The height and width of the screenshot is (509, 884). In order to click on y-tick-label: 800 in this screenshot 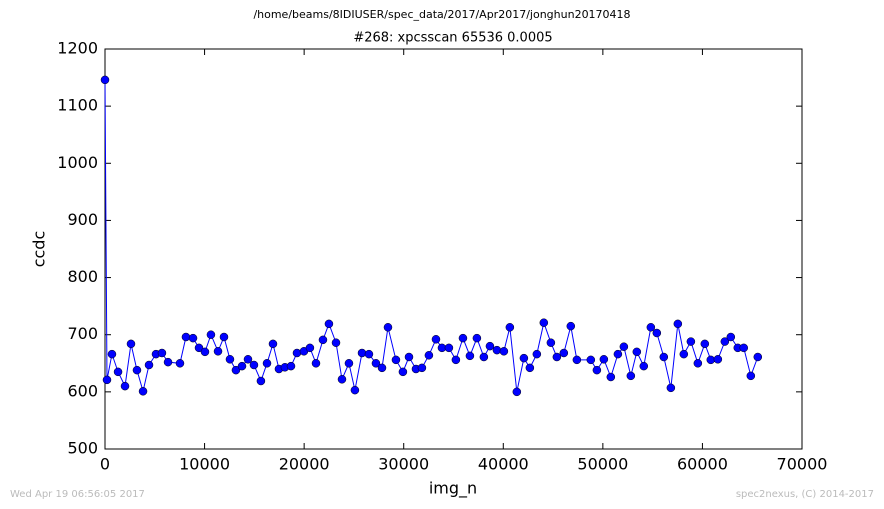, I will do `click(82, 276)`.